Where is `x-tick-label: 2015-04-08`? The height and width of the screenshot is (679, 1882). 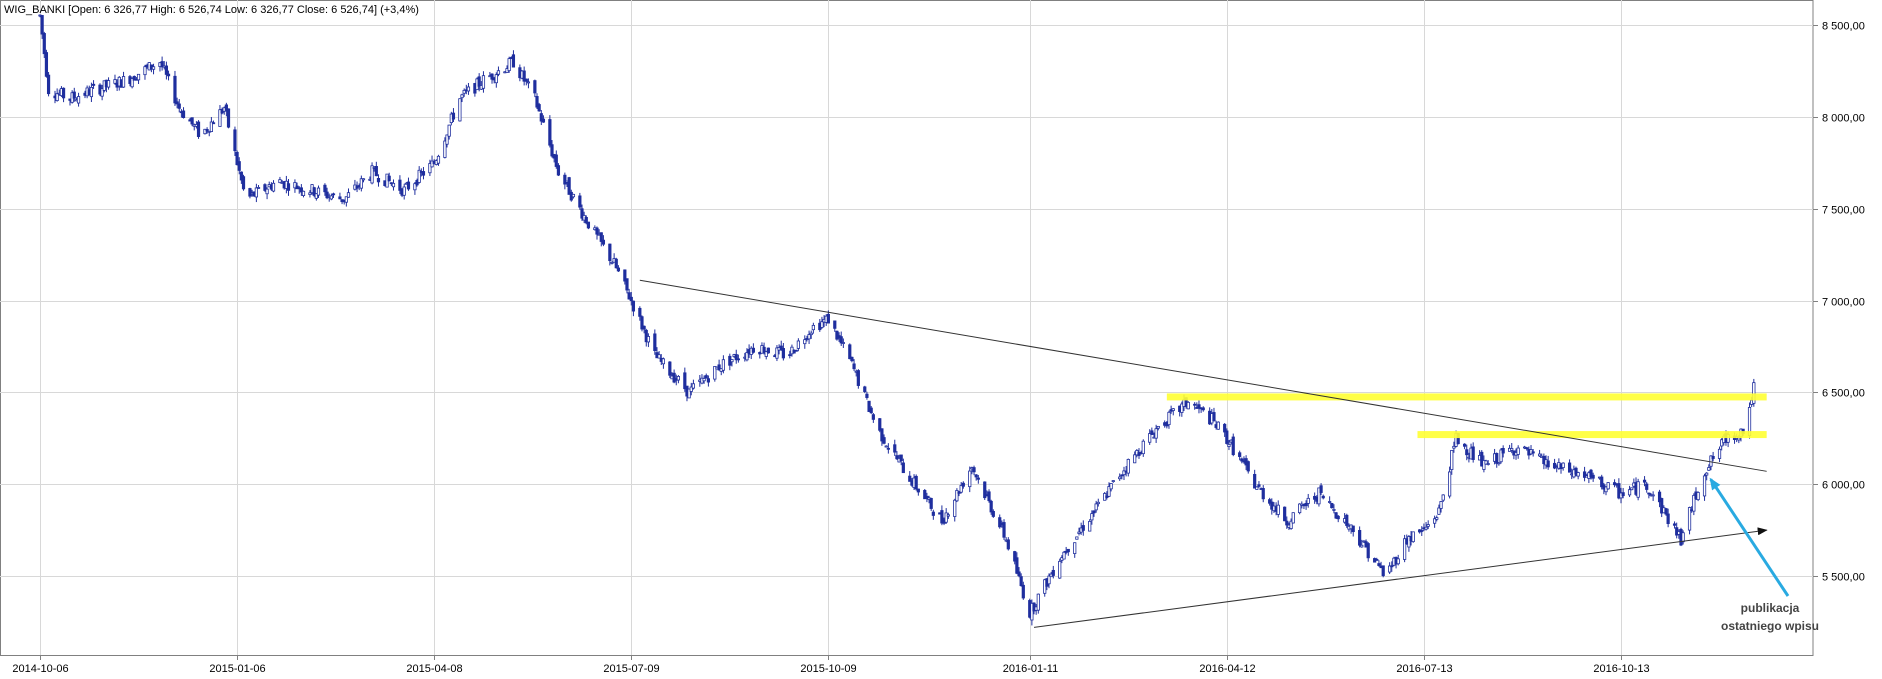
x-tick-label: 2015-04-08 is located at coordinates (434, 669).